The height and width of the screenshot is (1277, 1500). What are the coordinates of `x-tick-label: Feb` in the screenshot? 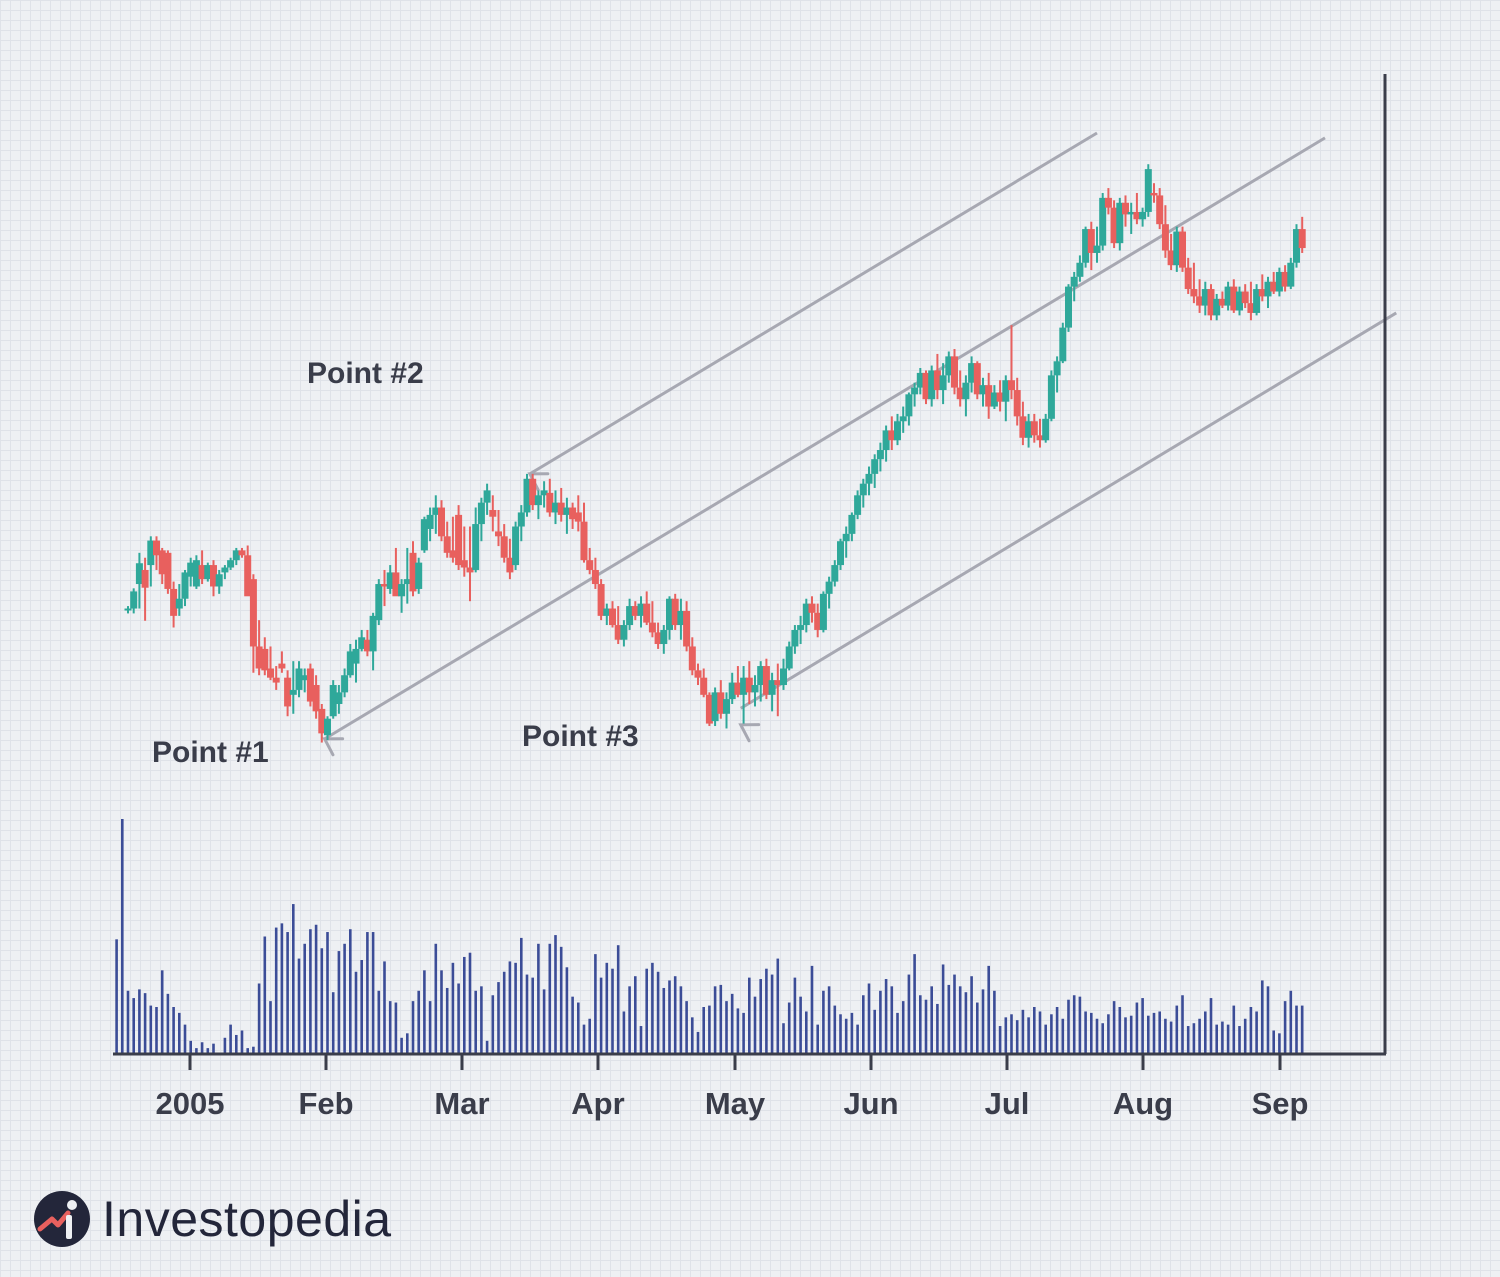 It's located at (325, 1103).